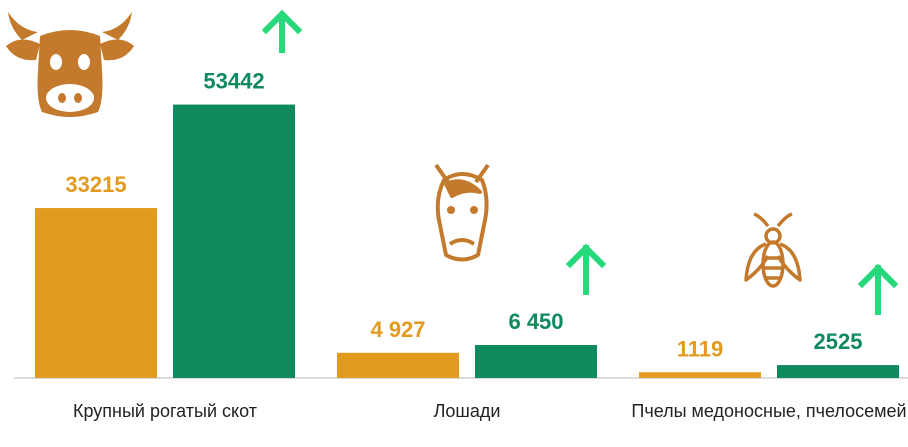 The height and width of the screenshot is (447, 908). Describe the element at coordinates (700, 348) in the screenshot. I see `value-label: 1119` at that location.